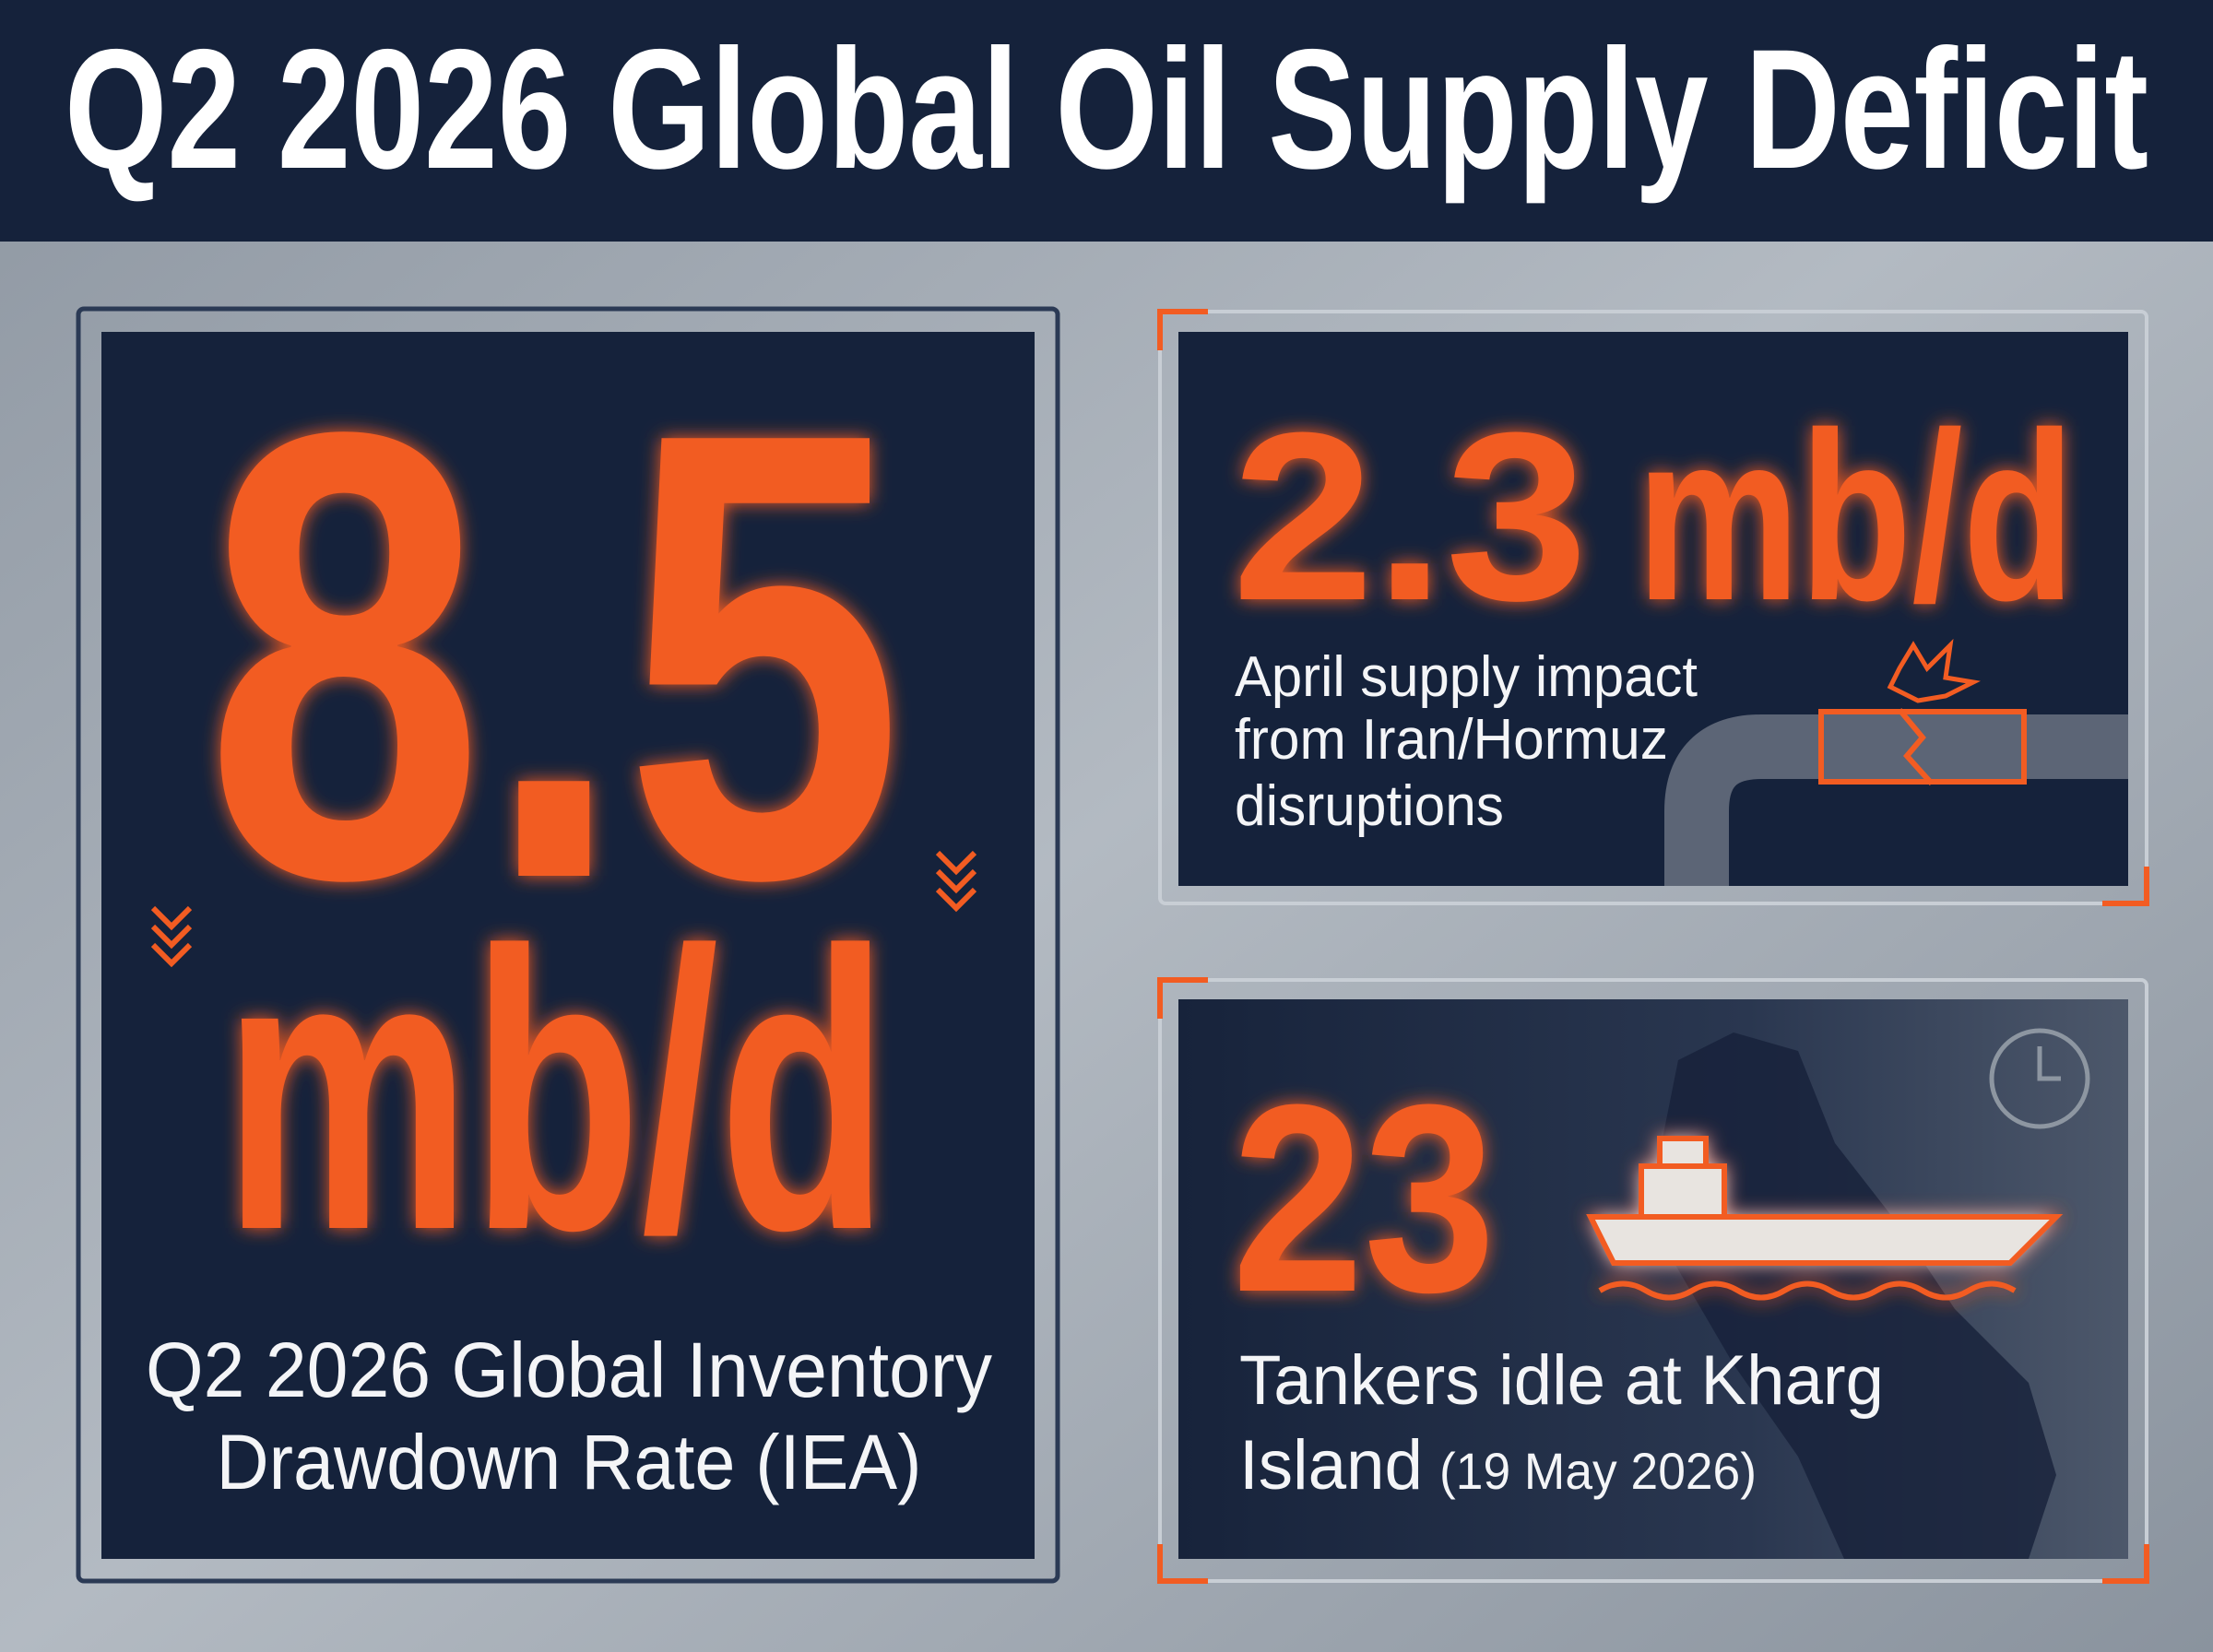  What do you see at coordinates (1369, 806) in the screenshot?
I see `card-label: disruptions` at bounding box center [1369, 806].